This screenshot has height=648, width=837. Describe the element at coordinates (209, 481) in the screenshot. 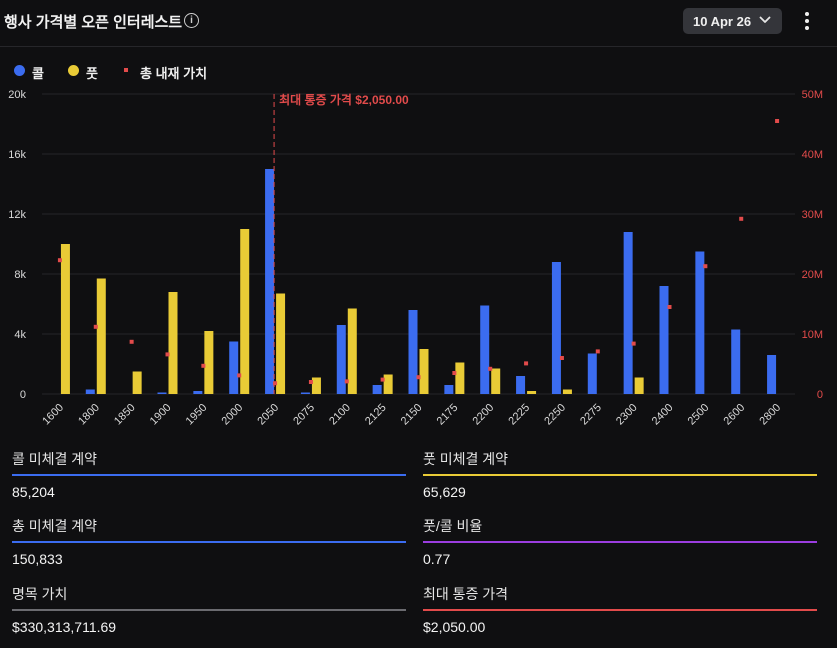

I see `call-oi-stat: 콜 미체결 계약 85,204` at that location.